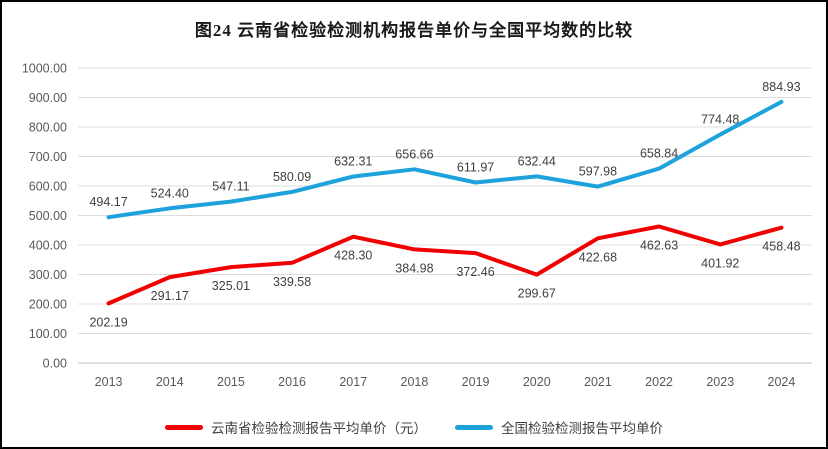 The height and width of the screenshot is (449, 828). What do you see at coordinates (537, 294) in the screenshot?
I see `data-label: 299.67` at bounding box center [537, 294].